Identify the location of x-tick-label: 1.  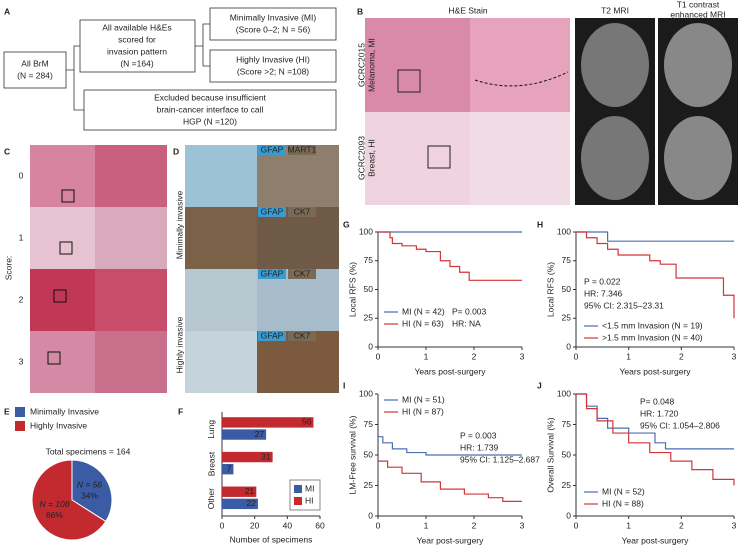
(628, 356).